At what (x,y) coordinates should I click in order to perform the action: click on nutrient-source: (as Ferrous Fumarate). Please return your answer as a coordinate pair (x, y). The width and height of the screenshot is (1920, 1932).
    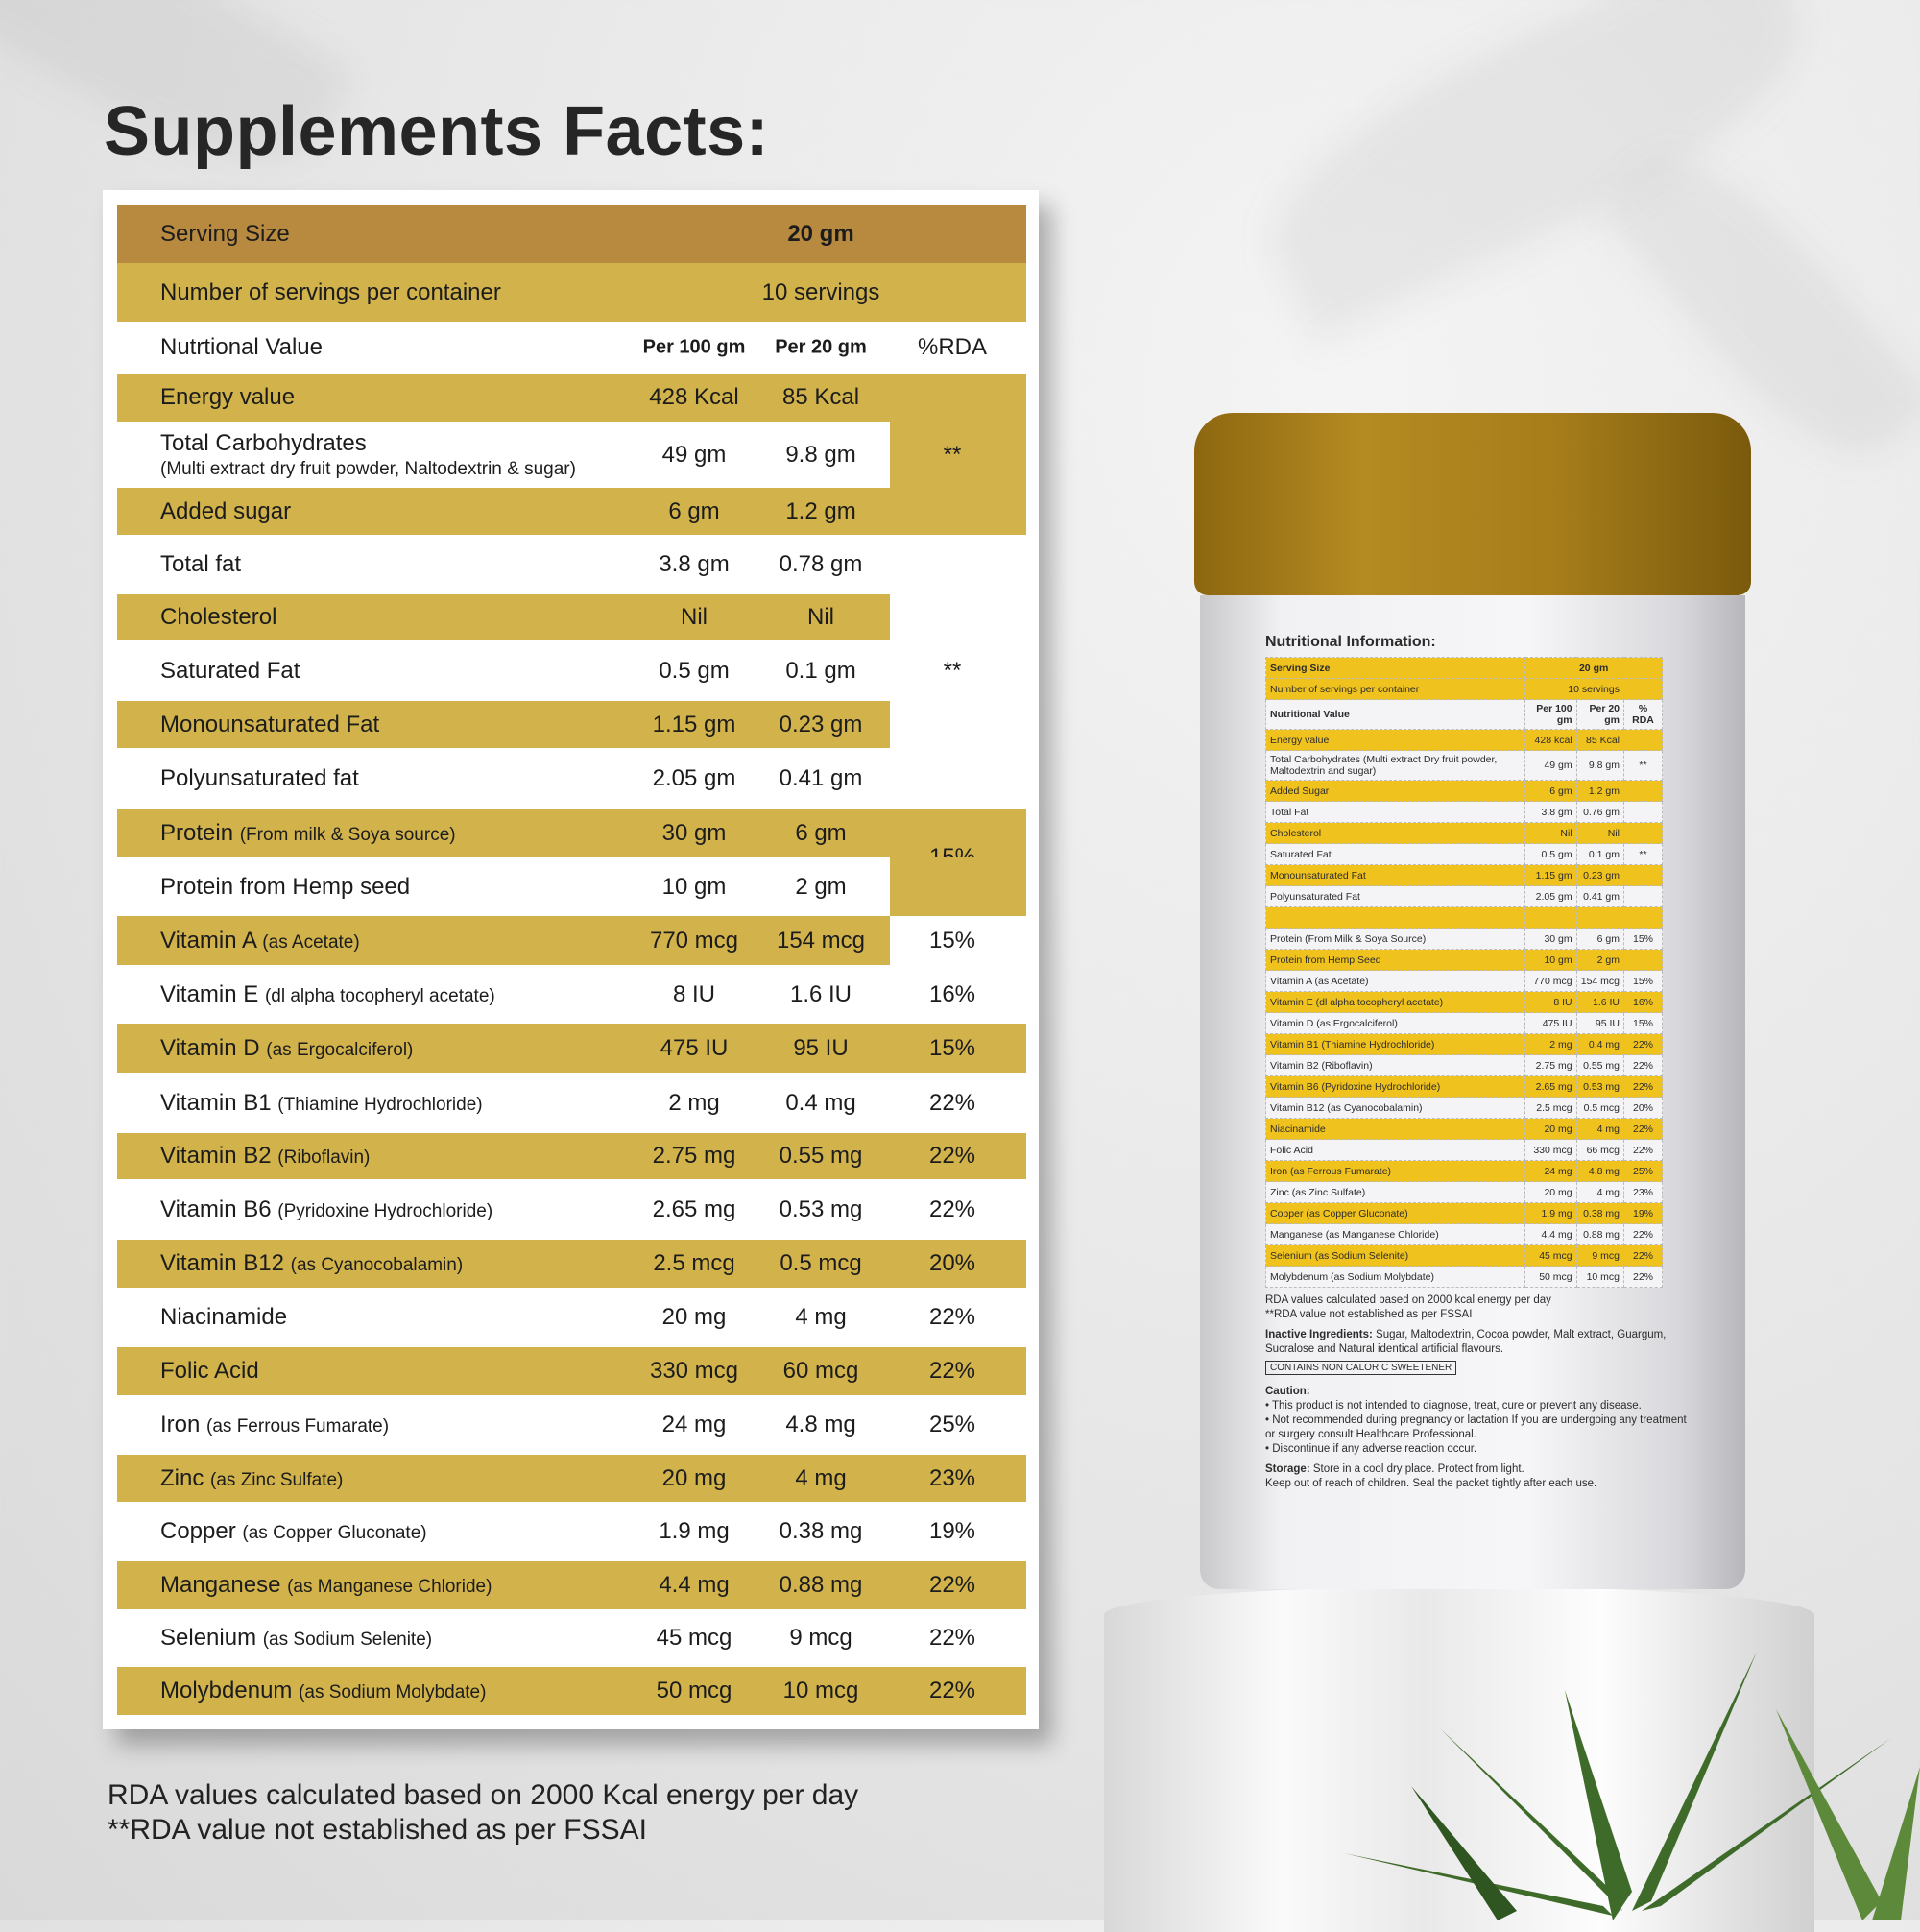
    Looking at the image, I should click on (298, 1426).